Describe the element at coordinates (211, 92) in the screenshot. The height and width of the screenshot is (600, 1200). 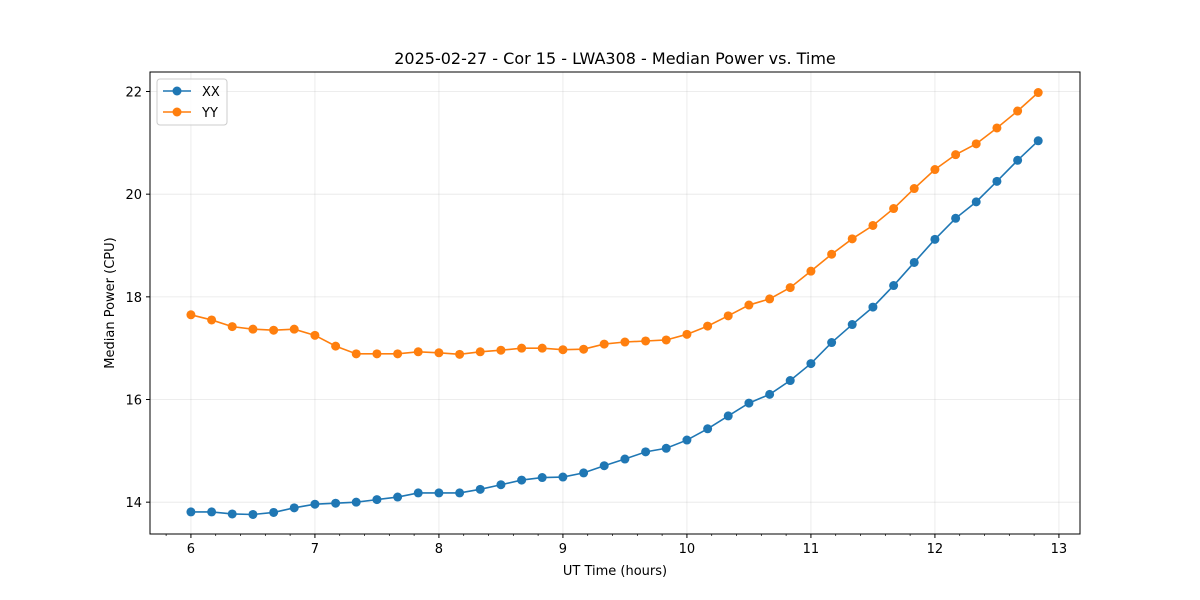
I see `legend-label-xx: XX` at that location.